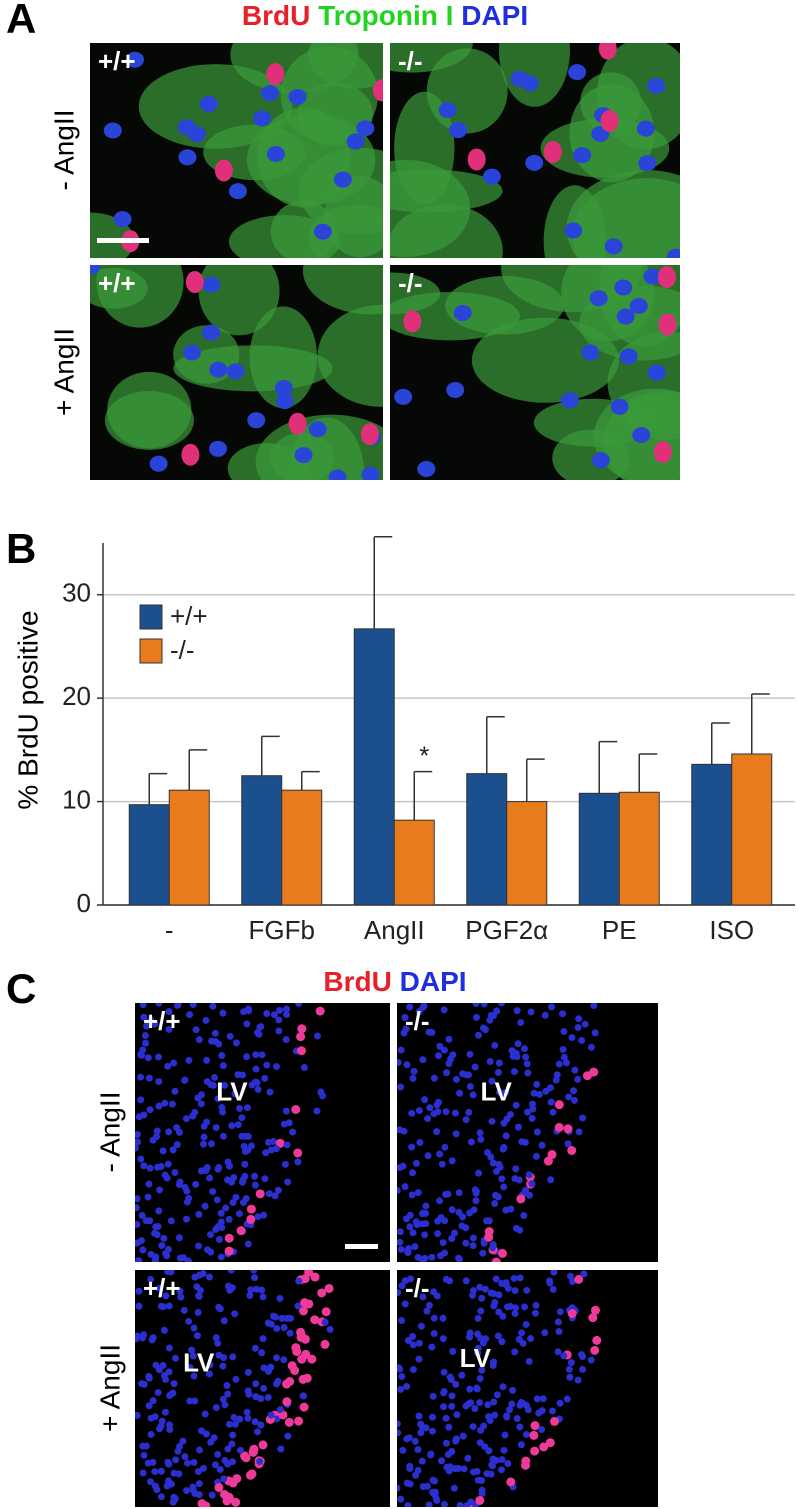  What do you see at coordinates (527, 1388) in the screenshot?
I see `micrograph: -/- LV` at bounding box center [527, 1388].